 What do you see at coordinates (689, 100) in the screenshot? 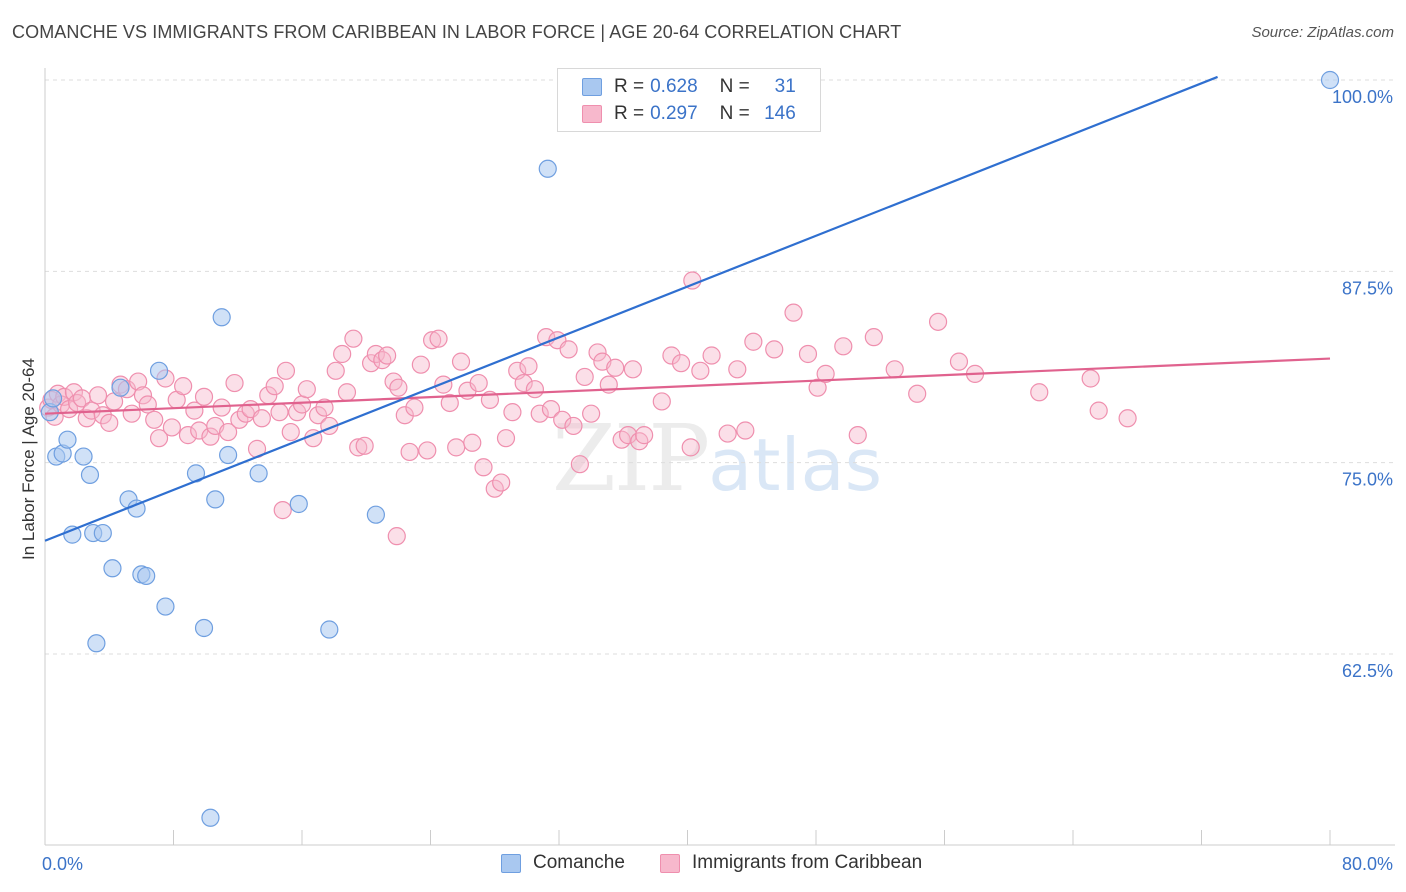
I see `legend: R = 0.628 N = 31 R = 0.297 N = 146` at bounding box center [689, 100].